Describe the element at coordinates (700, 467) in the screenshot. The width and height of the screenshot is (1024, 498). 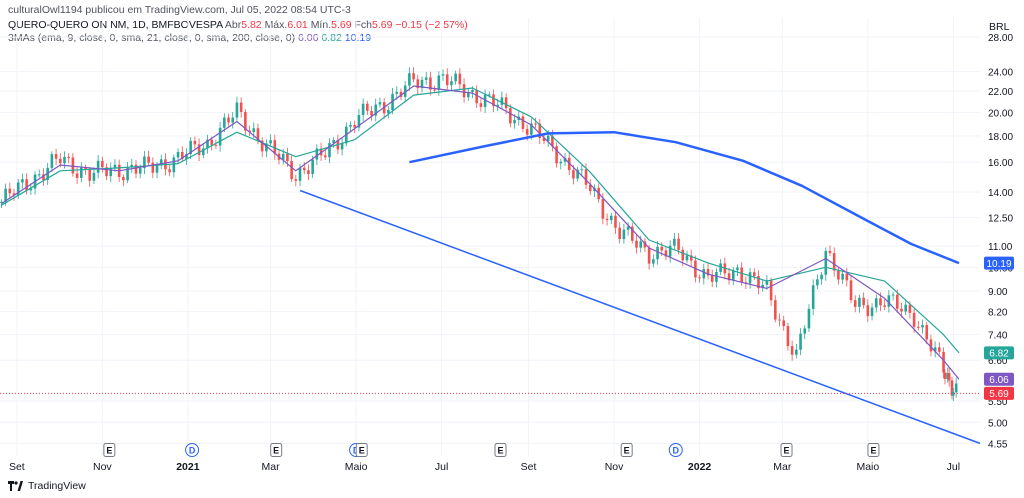
I see `x-tick-label: 2022` at that location.